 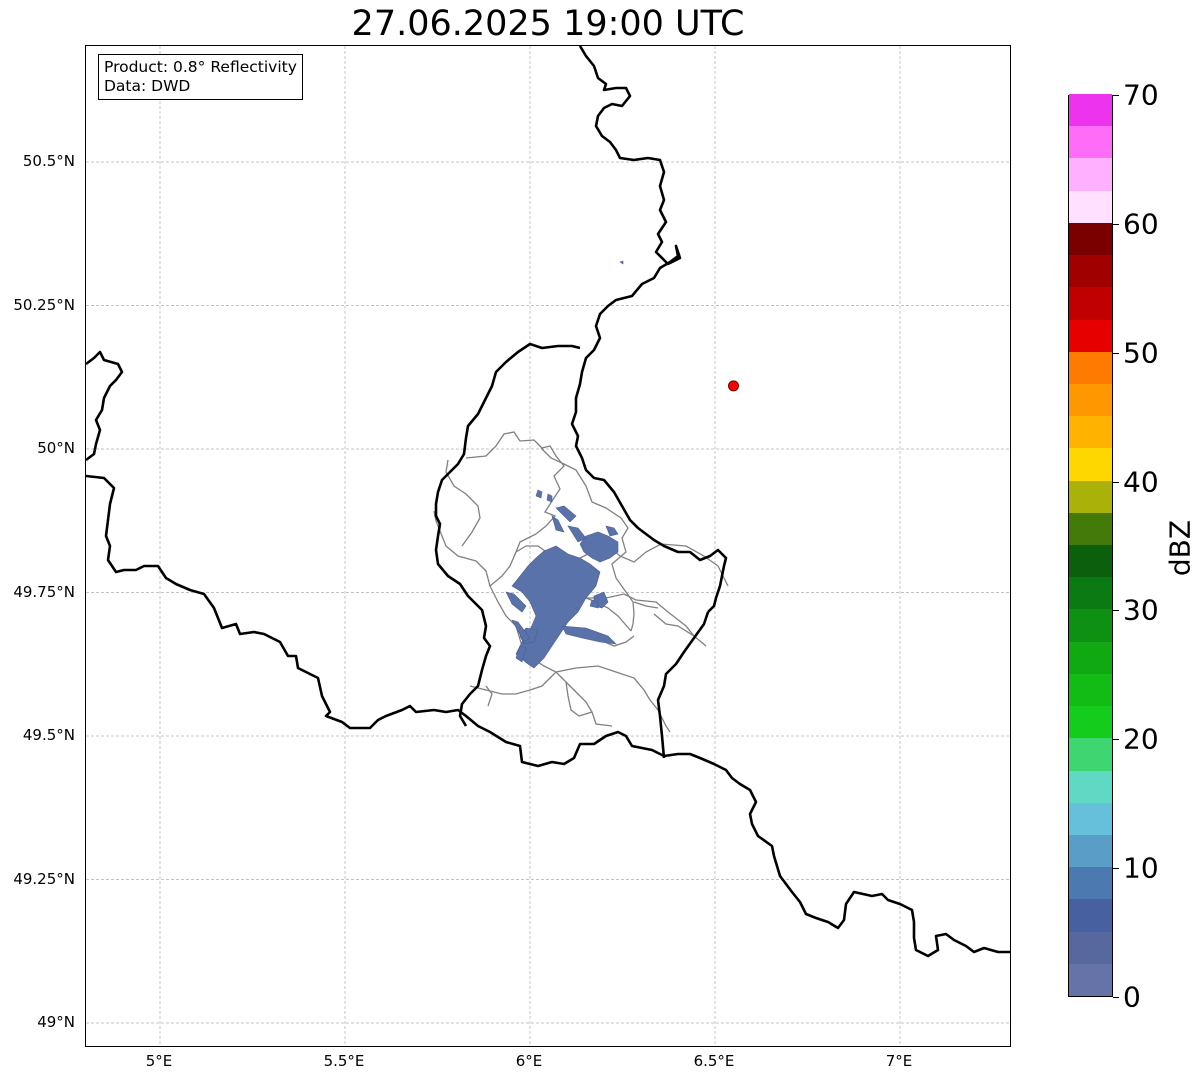 I want to click on colorbar-label: dBZ, so click(x=1180, y=548).